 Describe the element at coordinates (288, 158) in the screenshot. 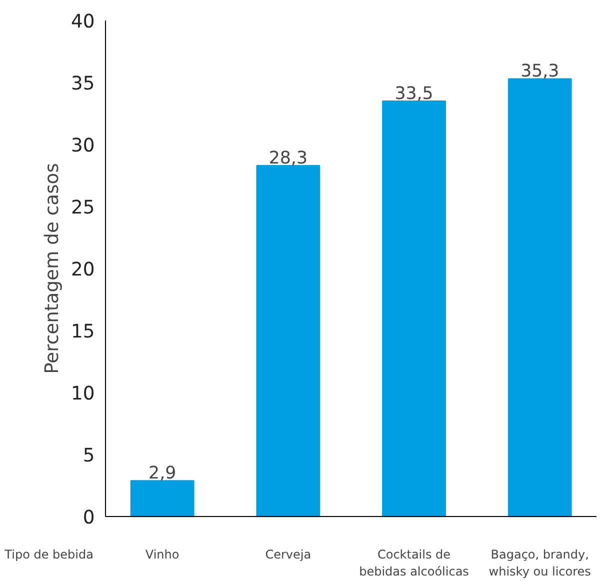

I see `data-label: 28,3` at that location.